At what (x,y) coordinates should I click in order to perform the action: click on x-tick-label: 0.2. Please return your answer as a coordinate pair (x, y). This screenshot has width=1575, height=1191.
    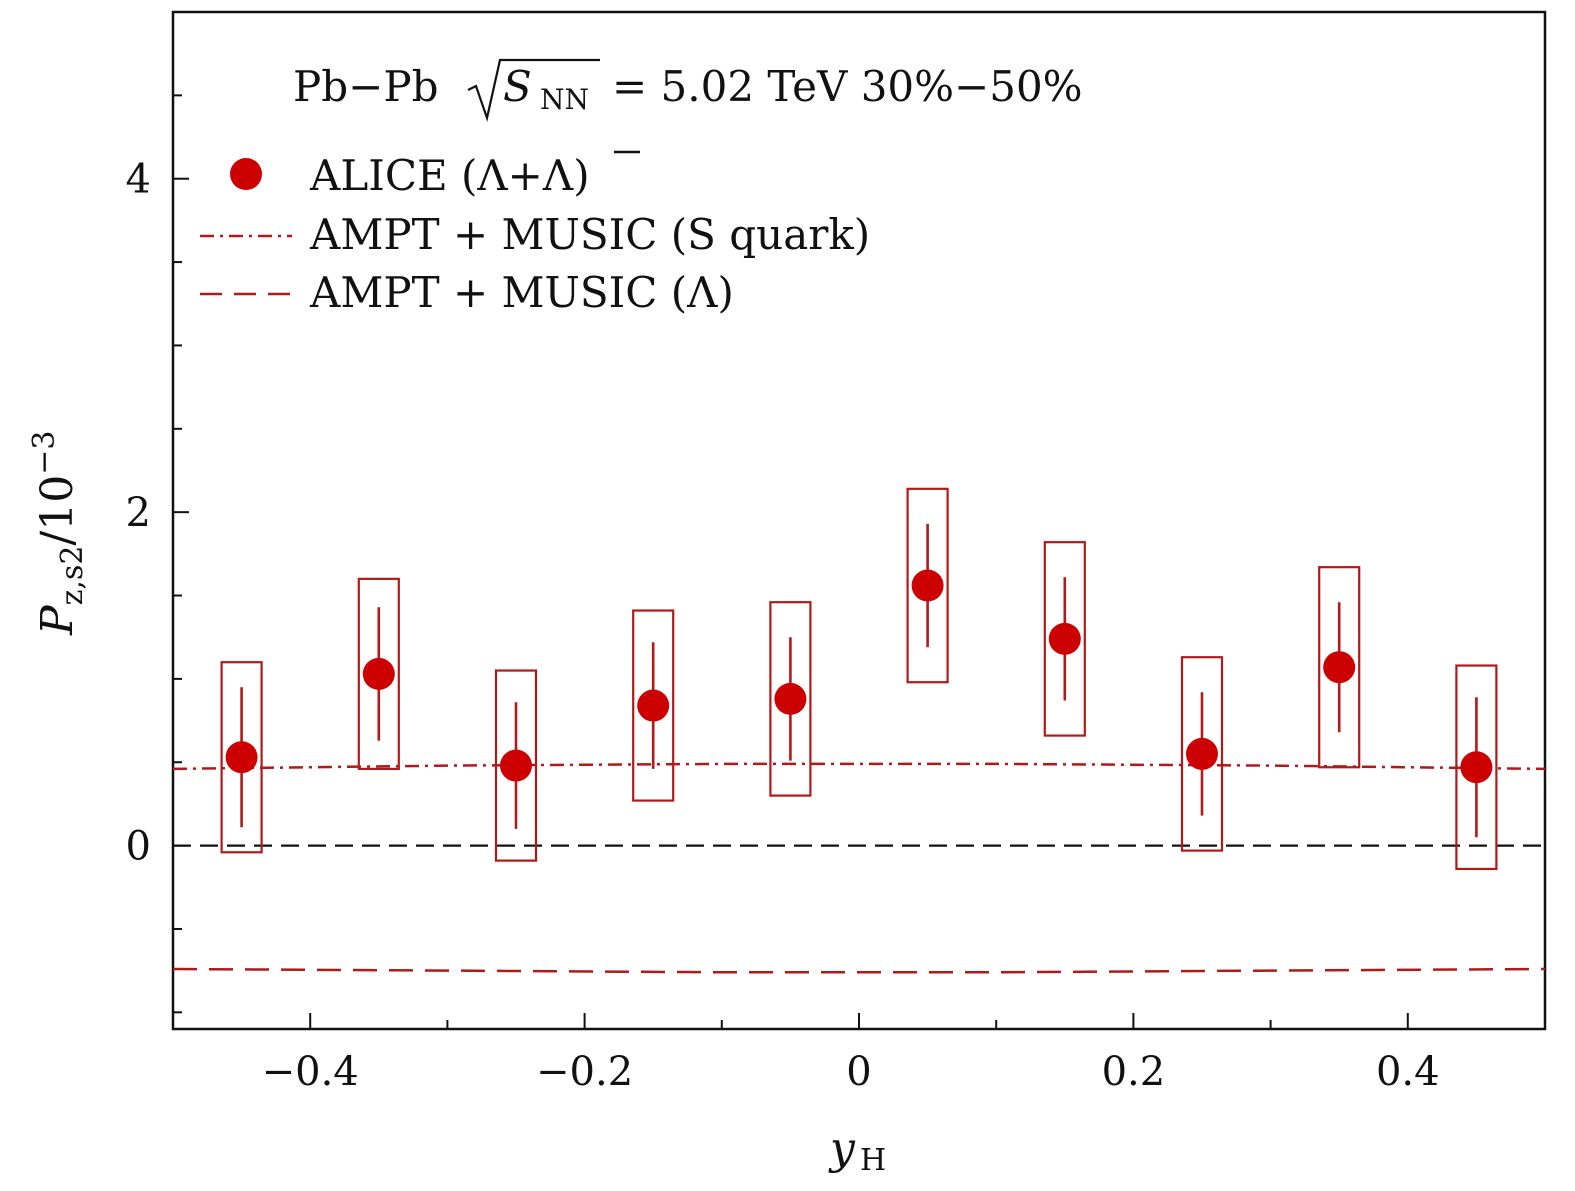
    Looking at the image, I should click on (1134, 1072).